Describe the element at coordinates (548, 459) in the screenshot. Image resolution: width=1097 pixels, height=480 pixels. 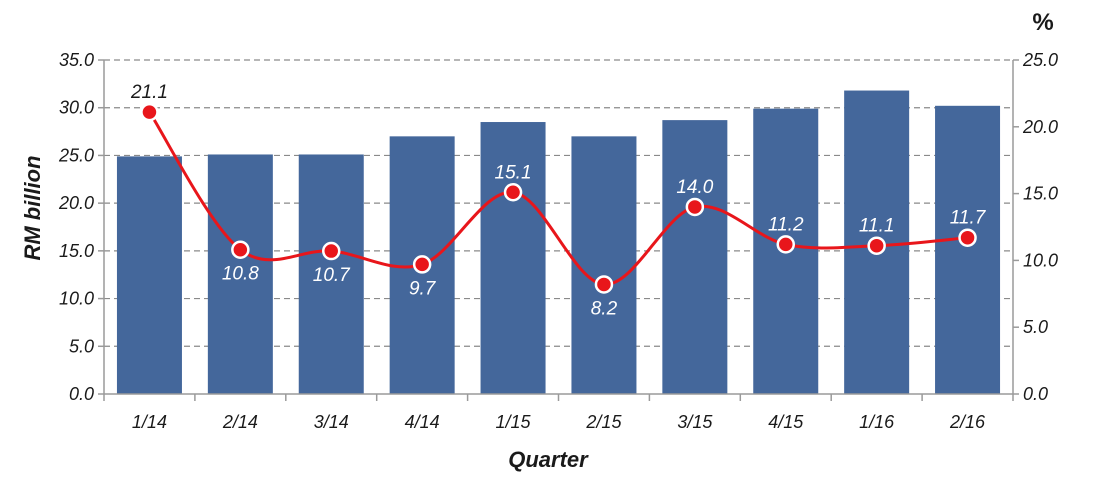
I see `x-axis-title: Quarter` at that location.